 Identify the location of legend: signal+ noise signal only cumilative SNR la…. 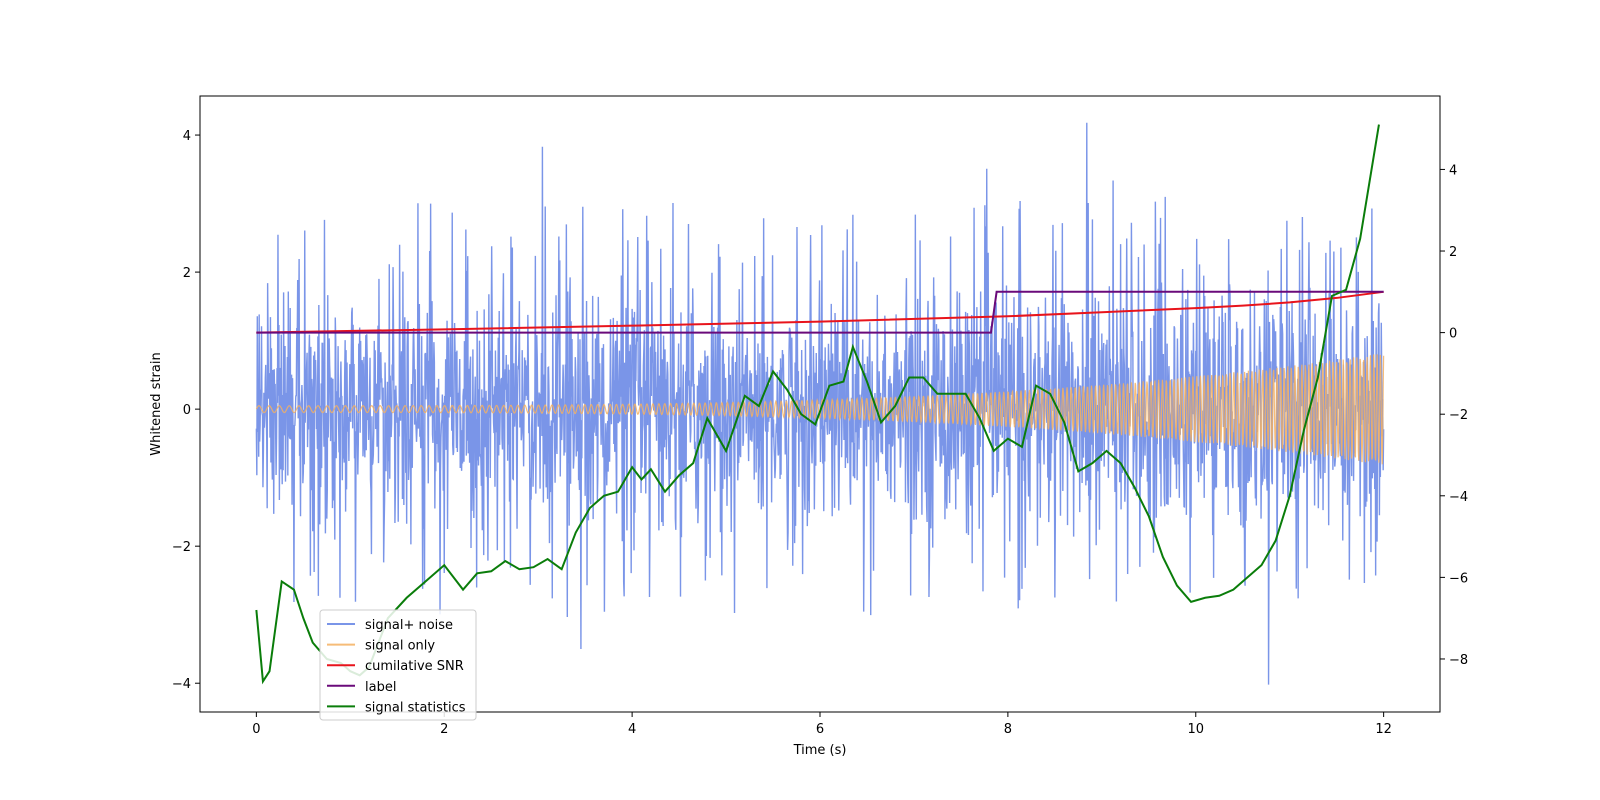
(398, 665).